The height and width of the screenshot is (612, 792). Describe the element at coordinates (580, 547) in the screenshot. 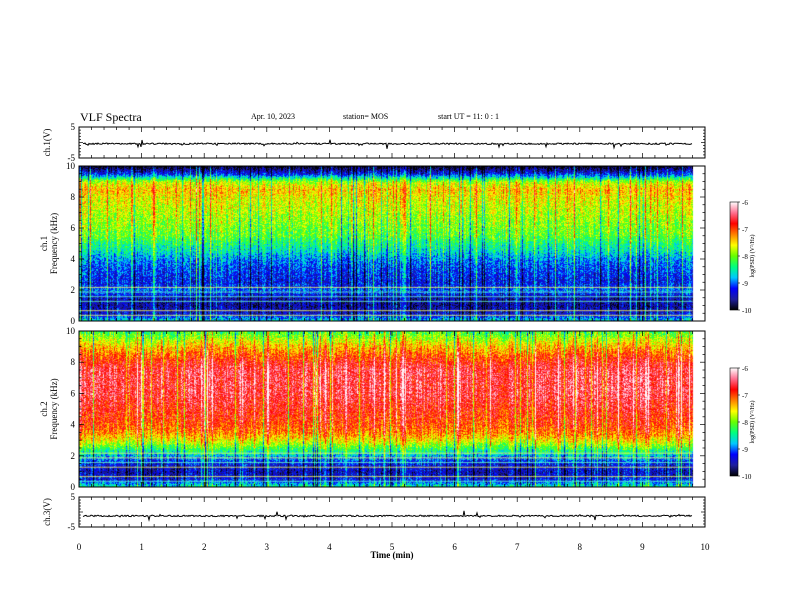

I see `x-tick-label: 8` at that location.